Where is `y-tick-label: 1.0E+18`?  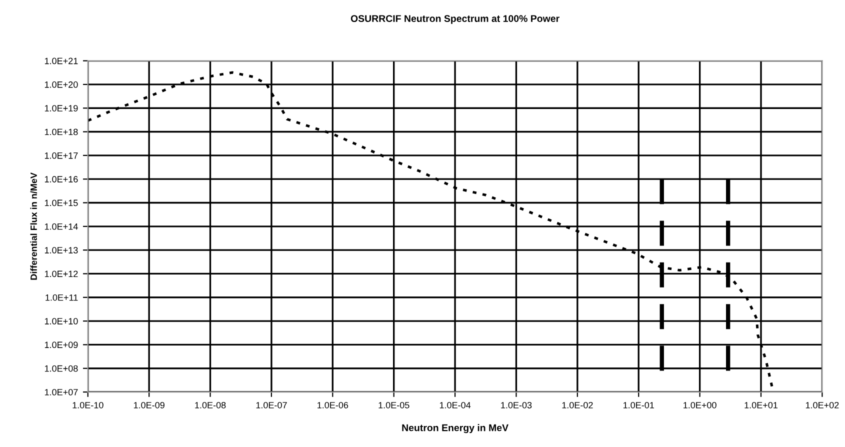
y-tick-label: 1.0E+18 is located at coordinates (61, 132).